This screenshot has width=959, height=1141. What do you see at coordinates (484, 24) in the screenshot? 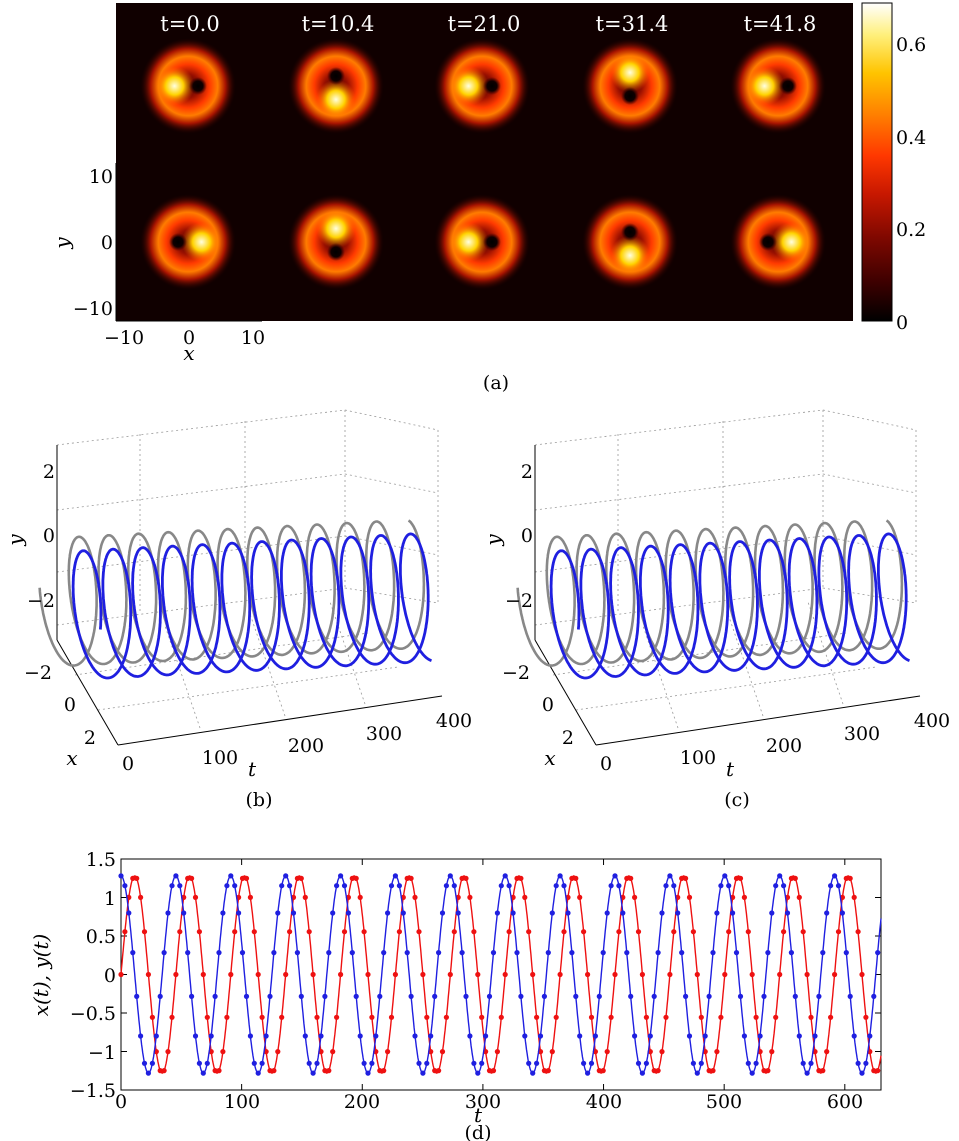
I see `time-label: t=21.0` at bounding box center [484, 24].